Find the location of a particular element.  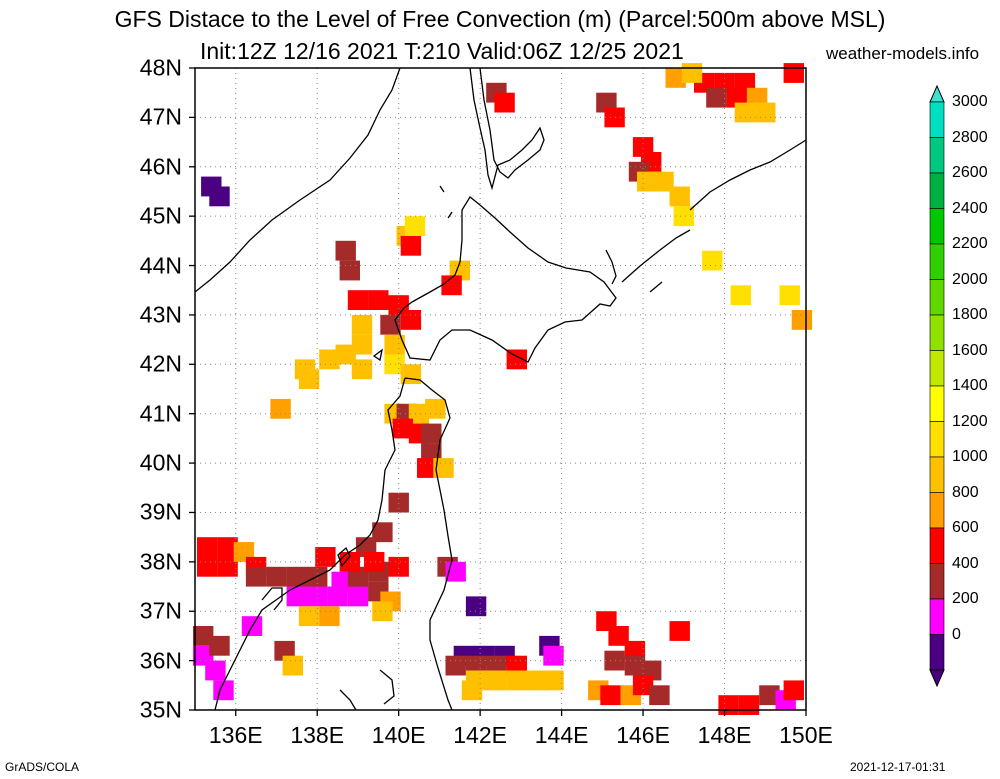

colorbar-label: 1600 is located at coordinates (970, 350).